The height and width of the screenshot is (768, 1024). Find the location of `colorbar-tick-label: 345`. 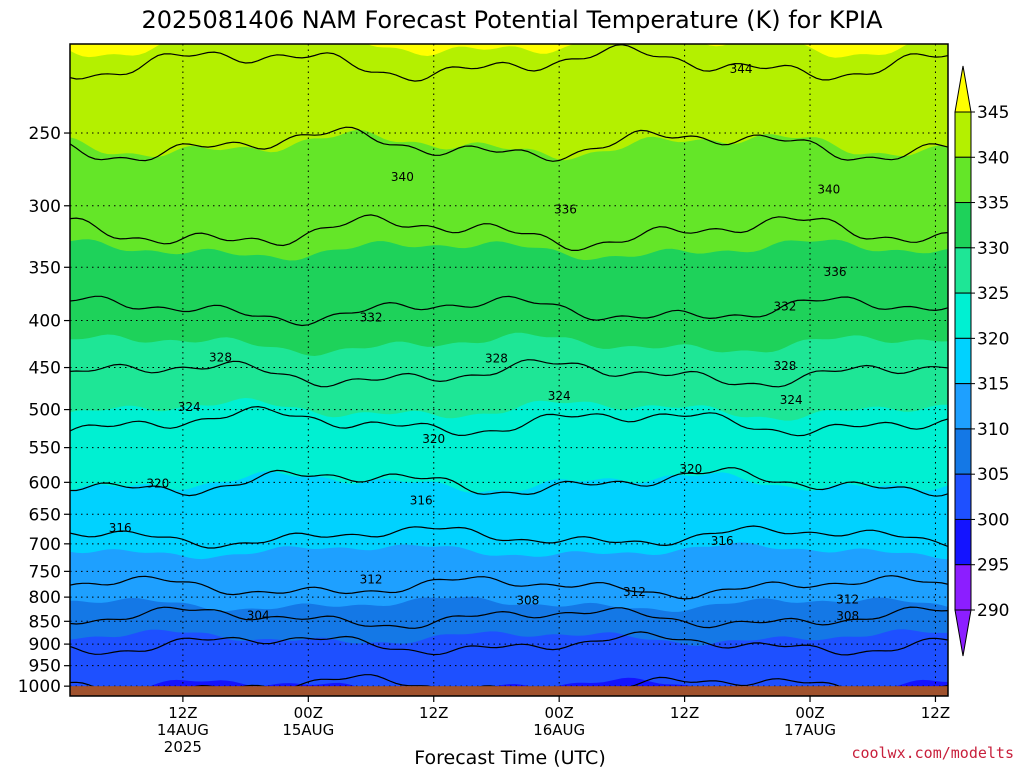

colorbar-tick-label: 345 is located at coordinates (993, 113).